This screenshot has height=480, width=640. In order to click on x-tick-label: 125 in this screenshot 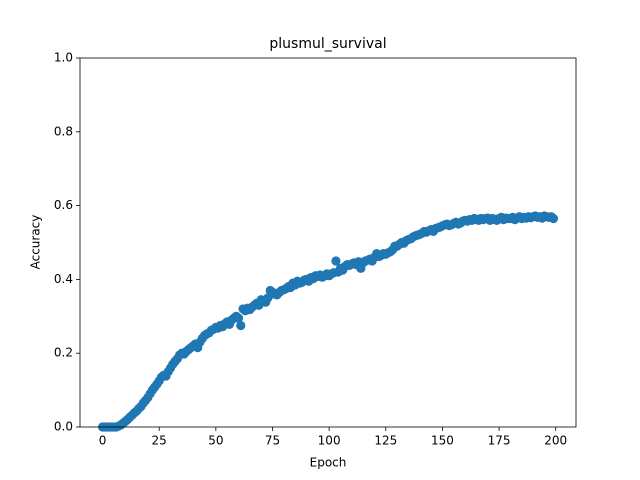, I will do `click(385, 441)`.